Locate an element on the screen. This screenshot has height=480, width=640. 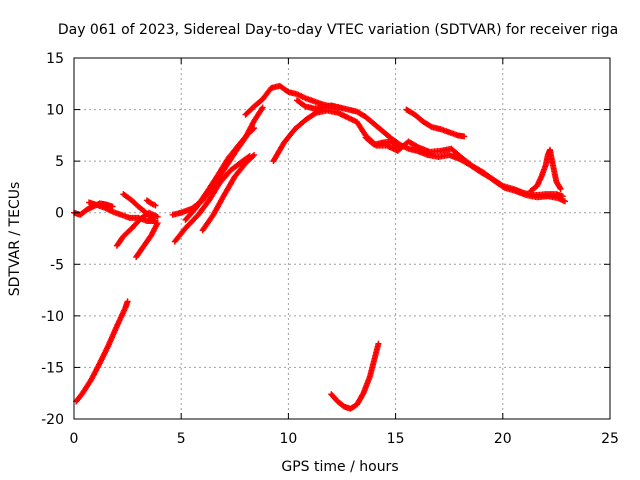
y-tick-label: 15 is located at coordinates (55, 59).